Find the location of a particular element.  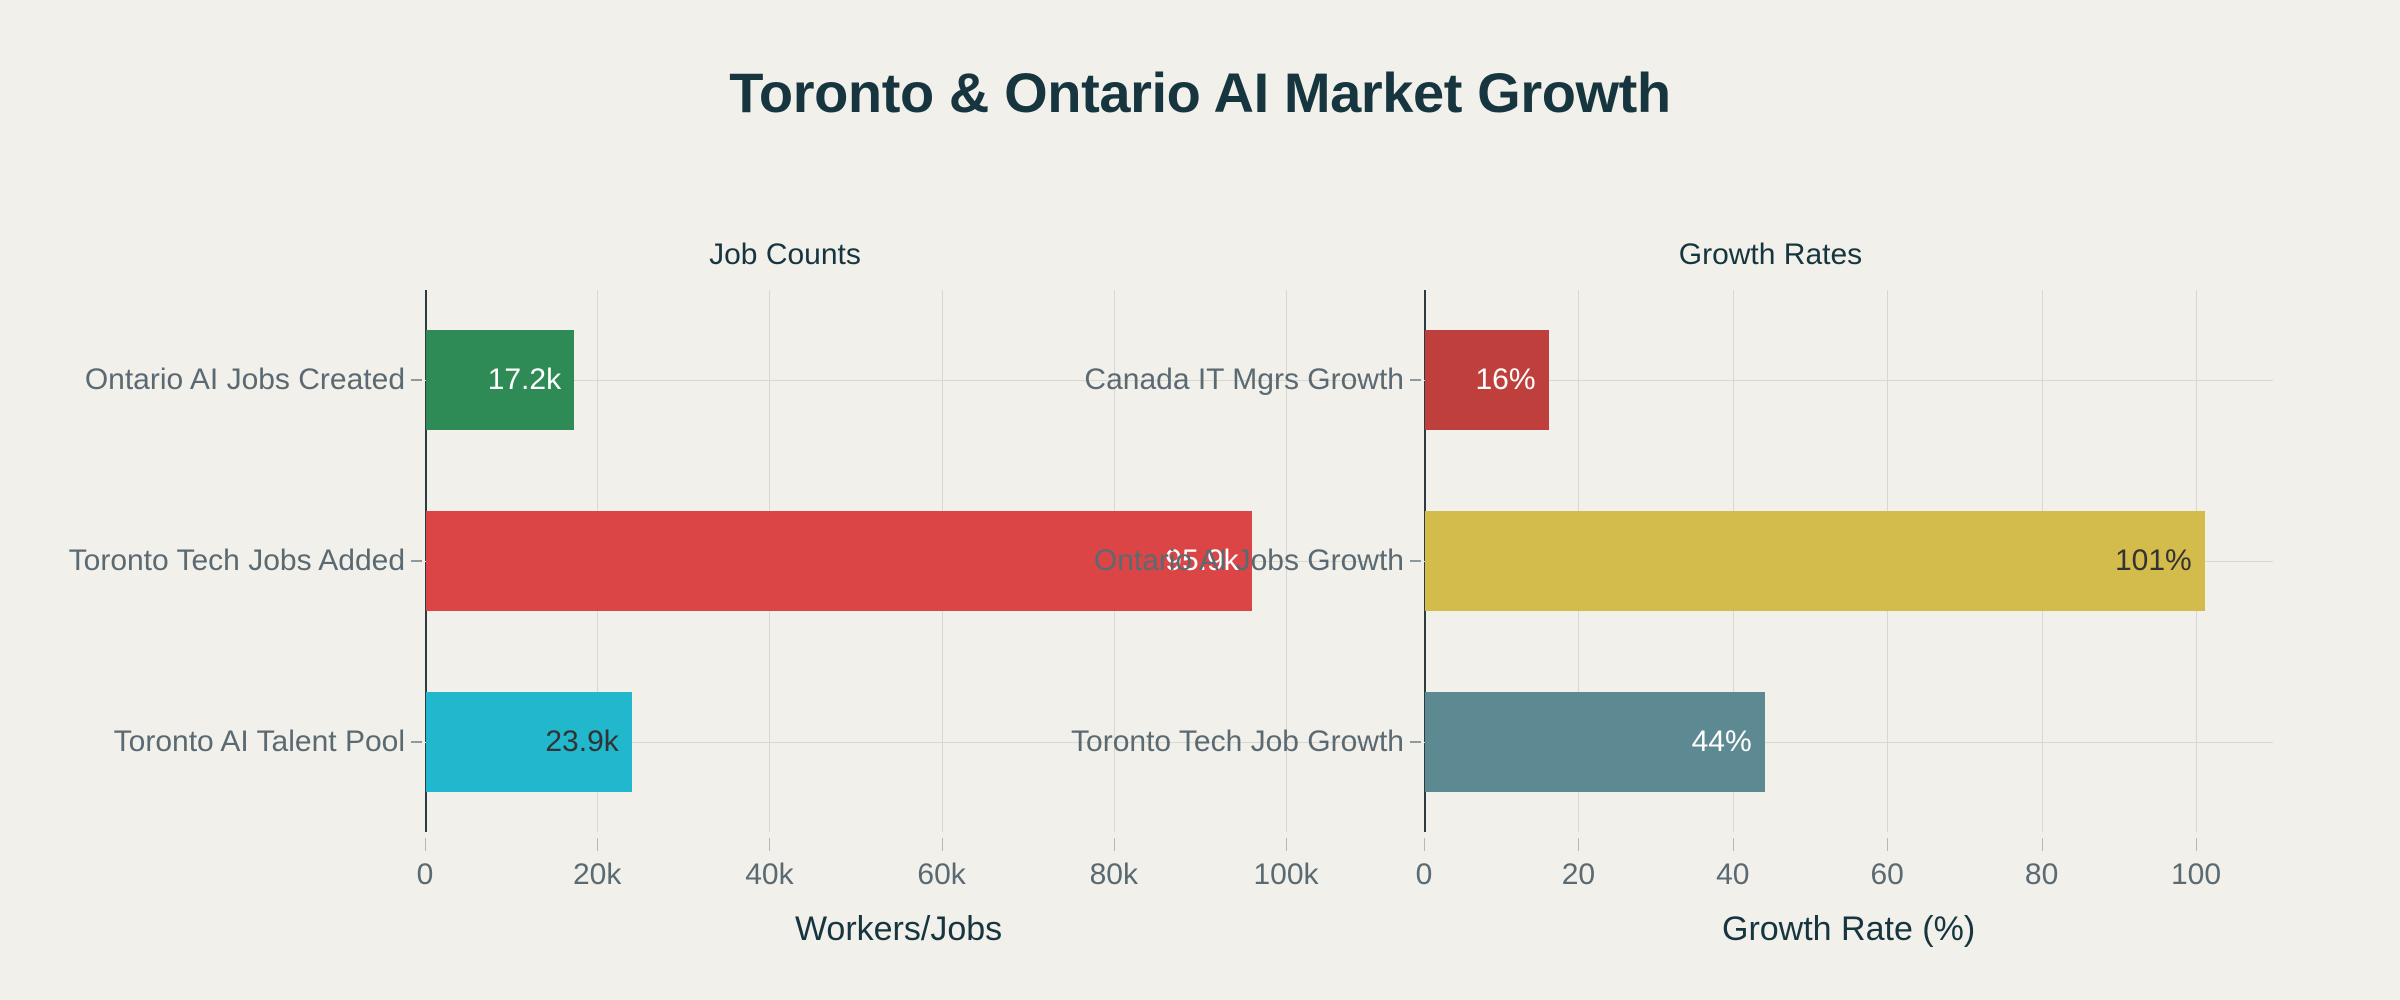

bar-value-label-growth-rates-2: 44% is located at coordinates (1721, 741).